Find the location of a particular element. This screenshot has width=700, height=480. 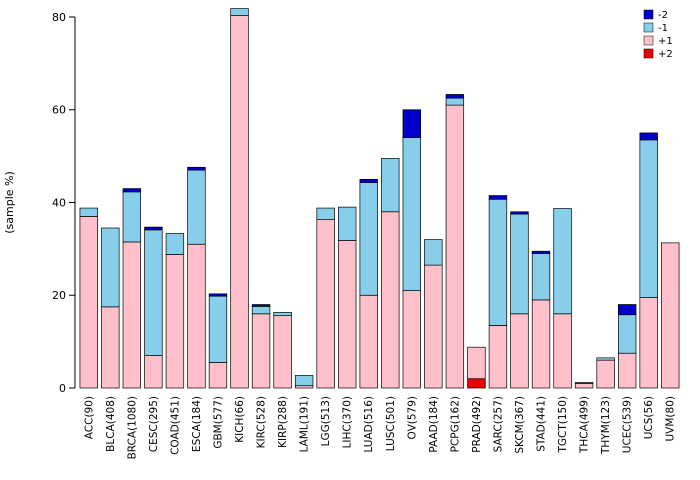

y-axis-tick-label: 40 is located at coordinates (59, 202).